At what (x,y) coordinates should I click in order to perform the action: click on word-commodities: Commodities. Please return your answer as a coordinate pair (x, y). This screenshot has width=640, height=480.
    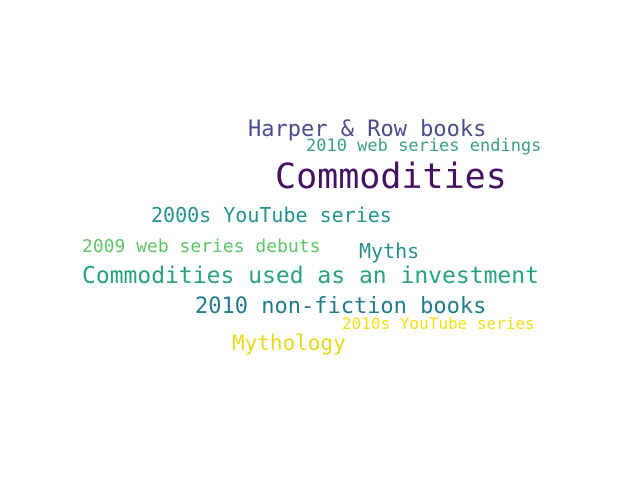
    Looking at the image, I should click on (391, 177).